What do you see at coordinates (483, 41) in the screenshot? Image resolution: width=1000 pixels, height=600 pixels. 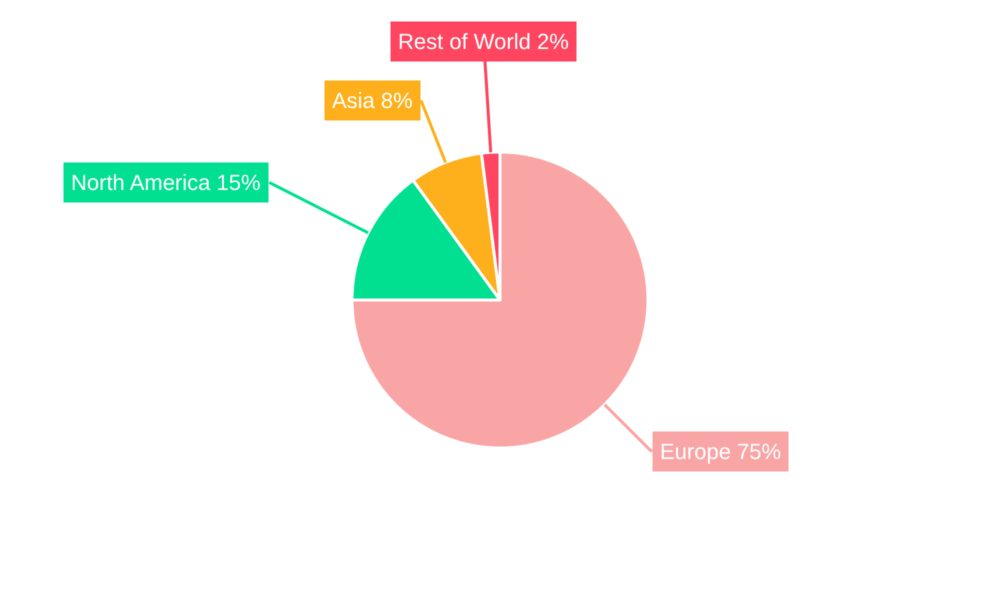 I see `slice-label: Rest of World 2%` at bounding box center [483, 41].